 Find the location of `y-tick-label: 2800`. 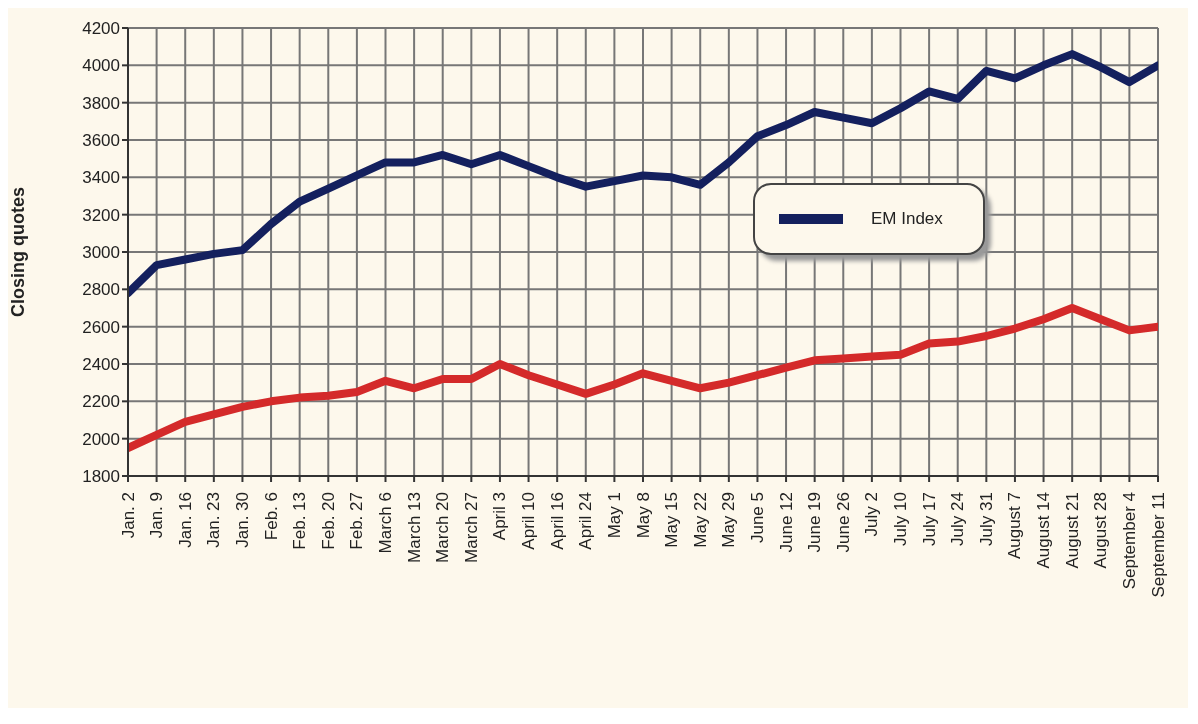

y-tick-label: 2800 is located at coordinates (101, 290).